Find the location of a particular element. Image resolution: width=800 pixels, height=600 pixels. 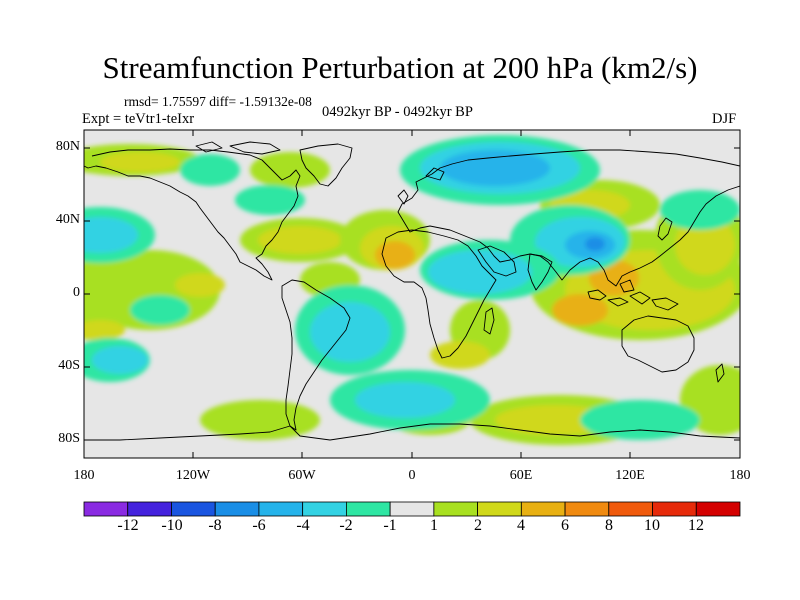

lat-label-80n: 80N is located at coordinates (67, 146).